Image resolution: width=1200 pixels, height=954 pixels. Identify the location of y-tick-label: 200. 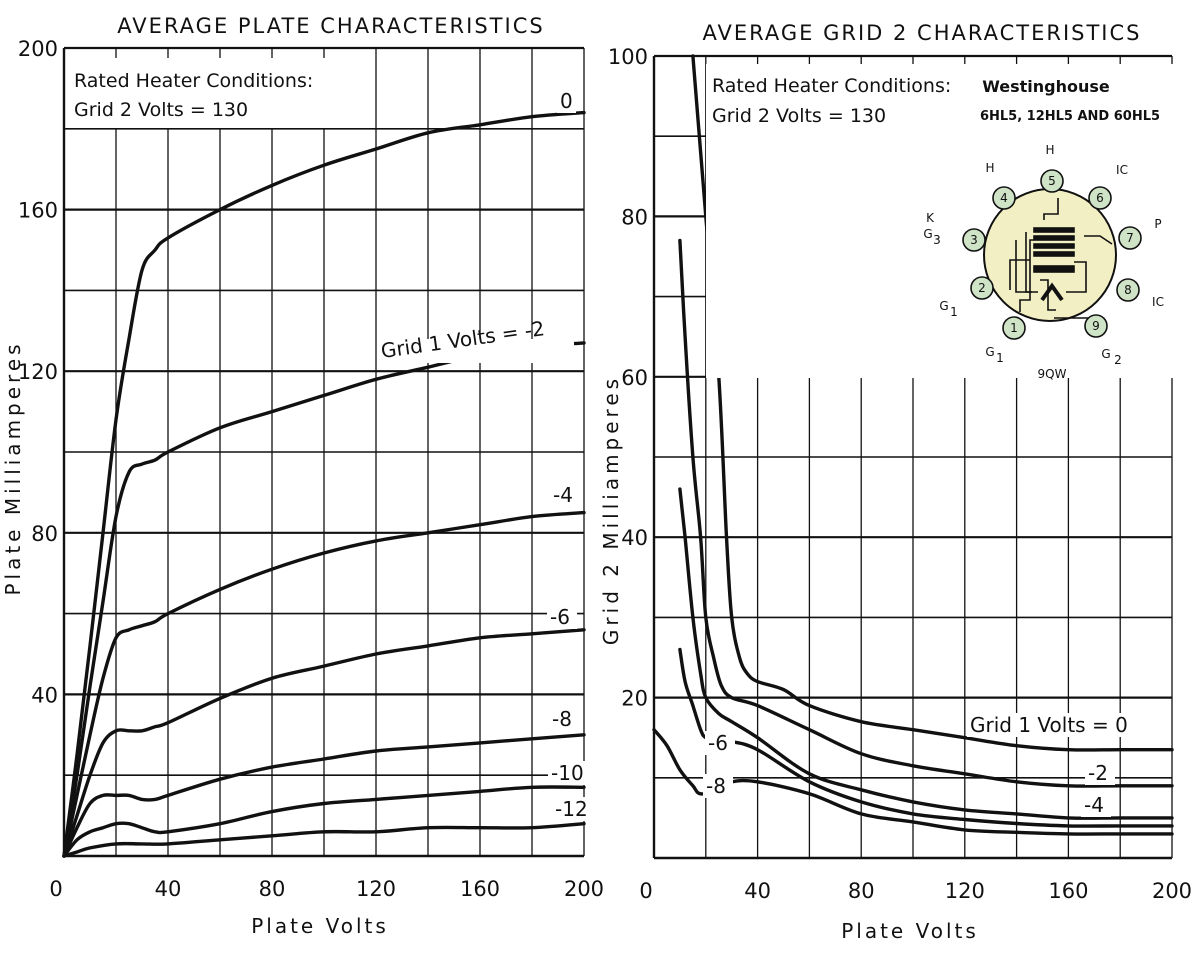
(38, 49).